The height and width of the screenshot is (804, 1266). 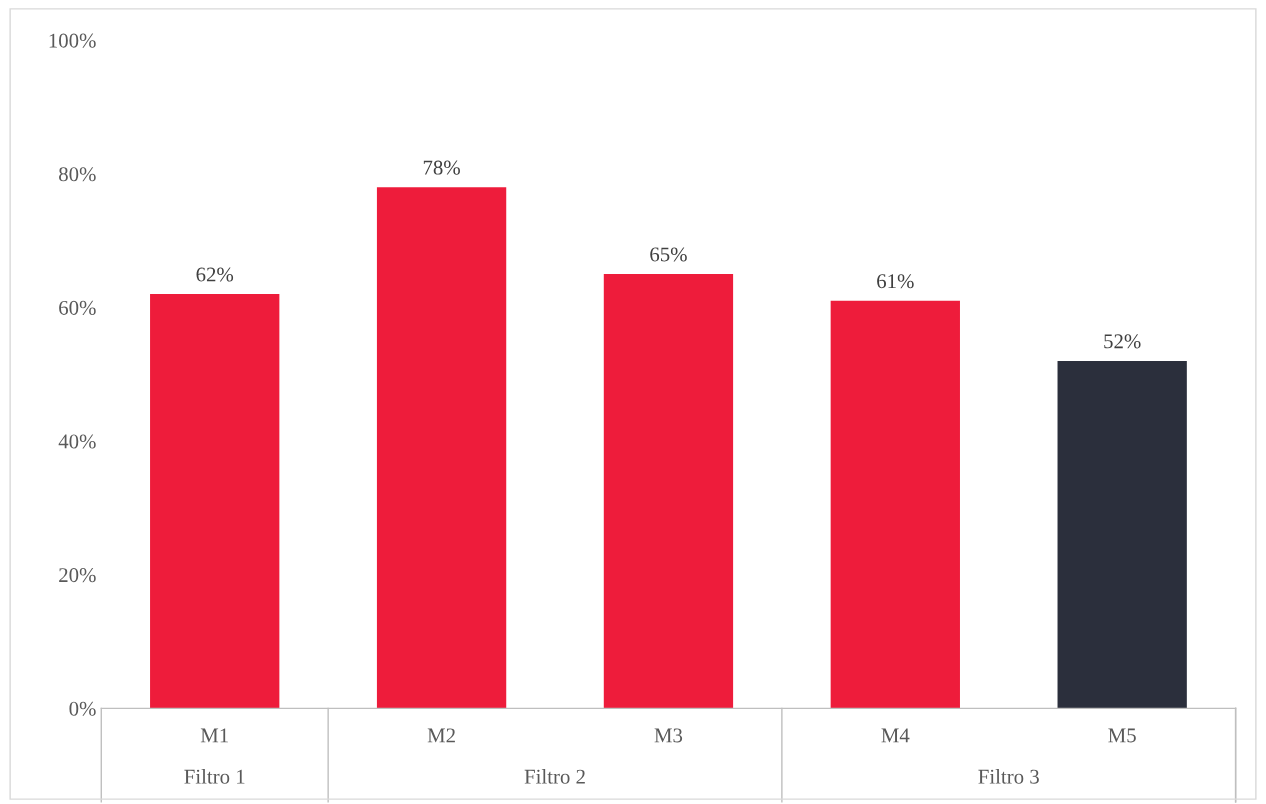 I want to click on text: Filtro 3, so click(x=1008, y=776).